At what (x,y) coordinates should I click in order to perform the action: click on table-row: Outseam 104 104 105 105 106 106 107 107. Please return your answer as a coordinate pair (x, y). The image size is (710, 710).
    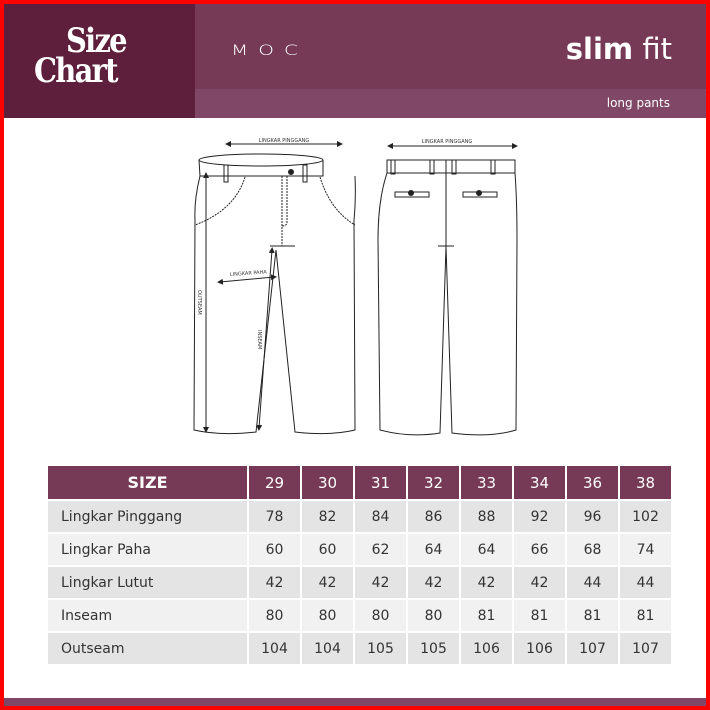
    Looking at the image, I should click on (359, 648).